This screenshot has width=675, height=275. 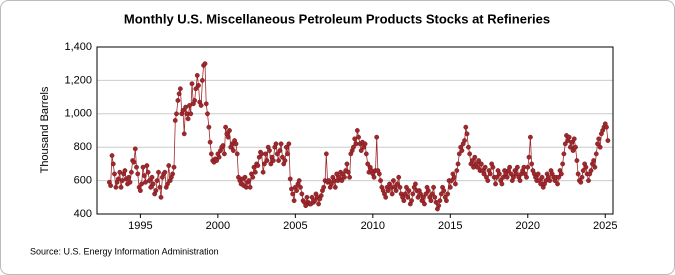 What do you see at coordinates (78, 47) in the screenshot?
I see `y-tick-label: 1,400` at bounding box center [78, 47].